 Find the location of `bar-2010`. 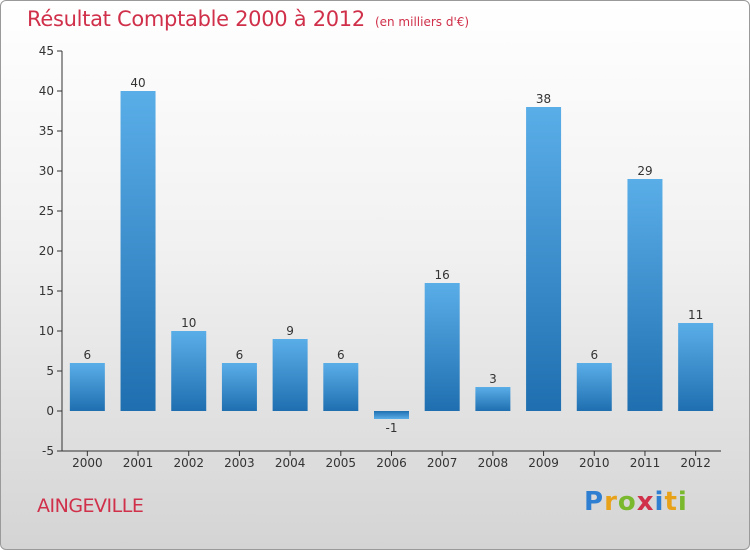

bar-2010 is located at coordinates (594, 387).